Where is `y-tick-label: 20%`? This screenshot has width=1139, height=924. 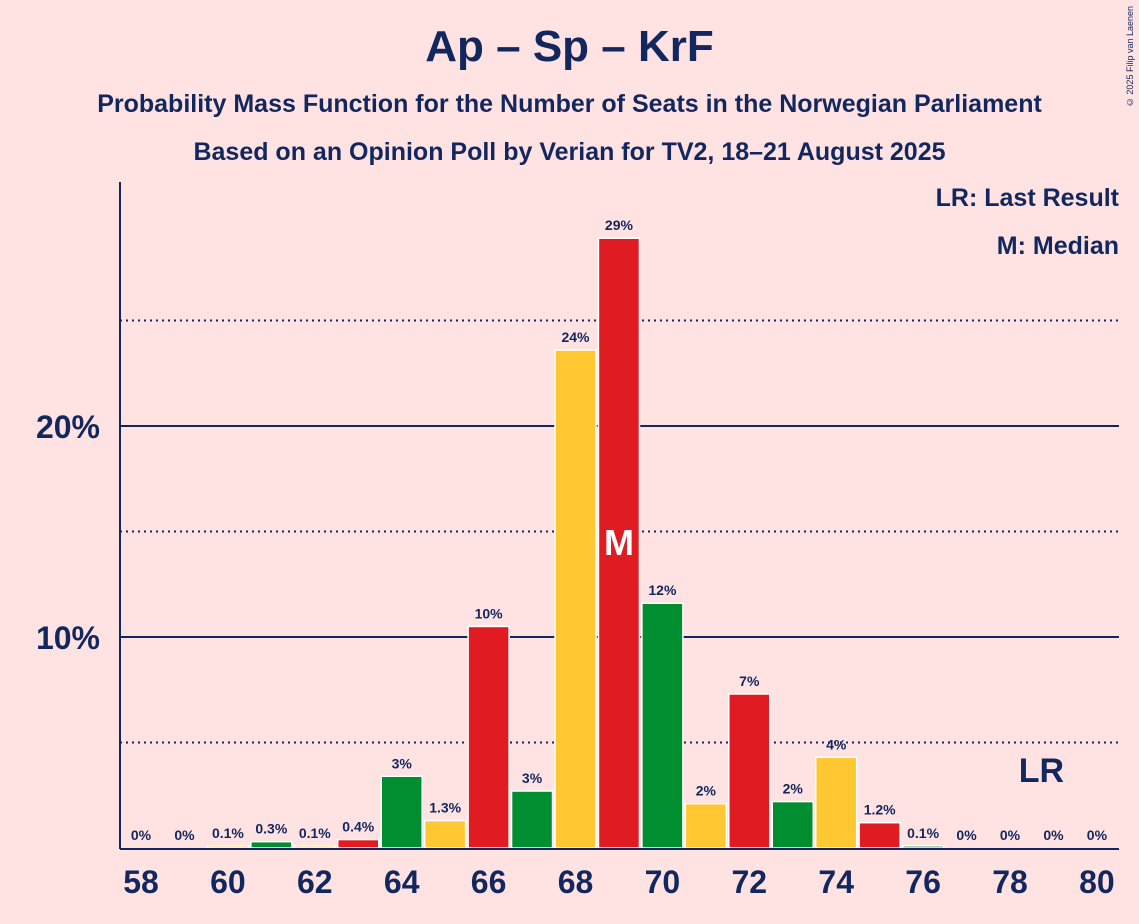
y-tick-label: 20% is located at coordinates (68, 427).